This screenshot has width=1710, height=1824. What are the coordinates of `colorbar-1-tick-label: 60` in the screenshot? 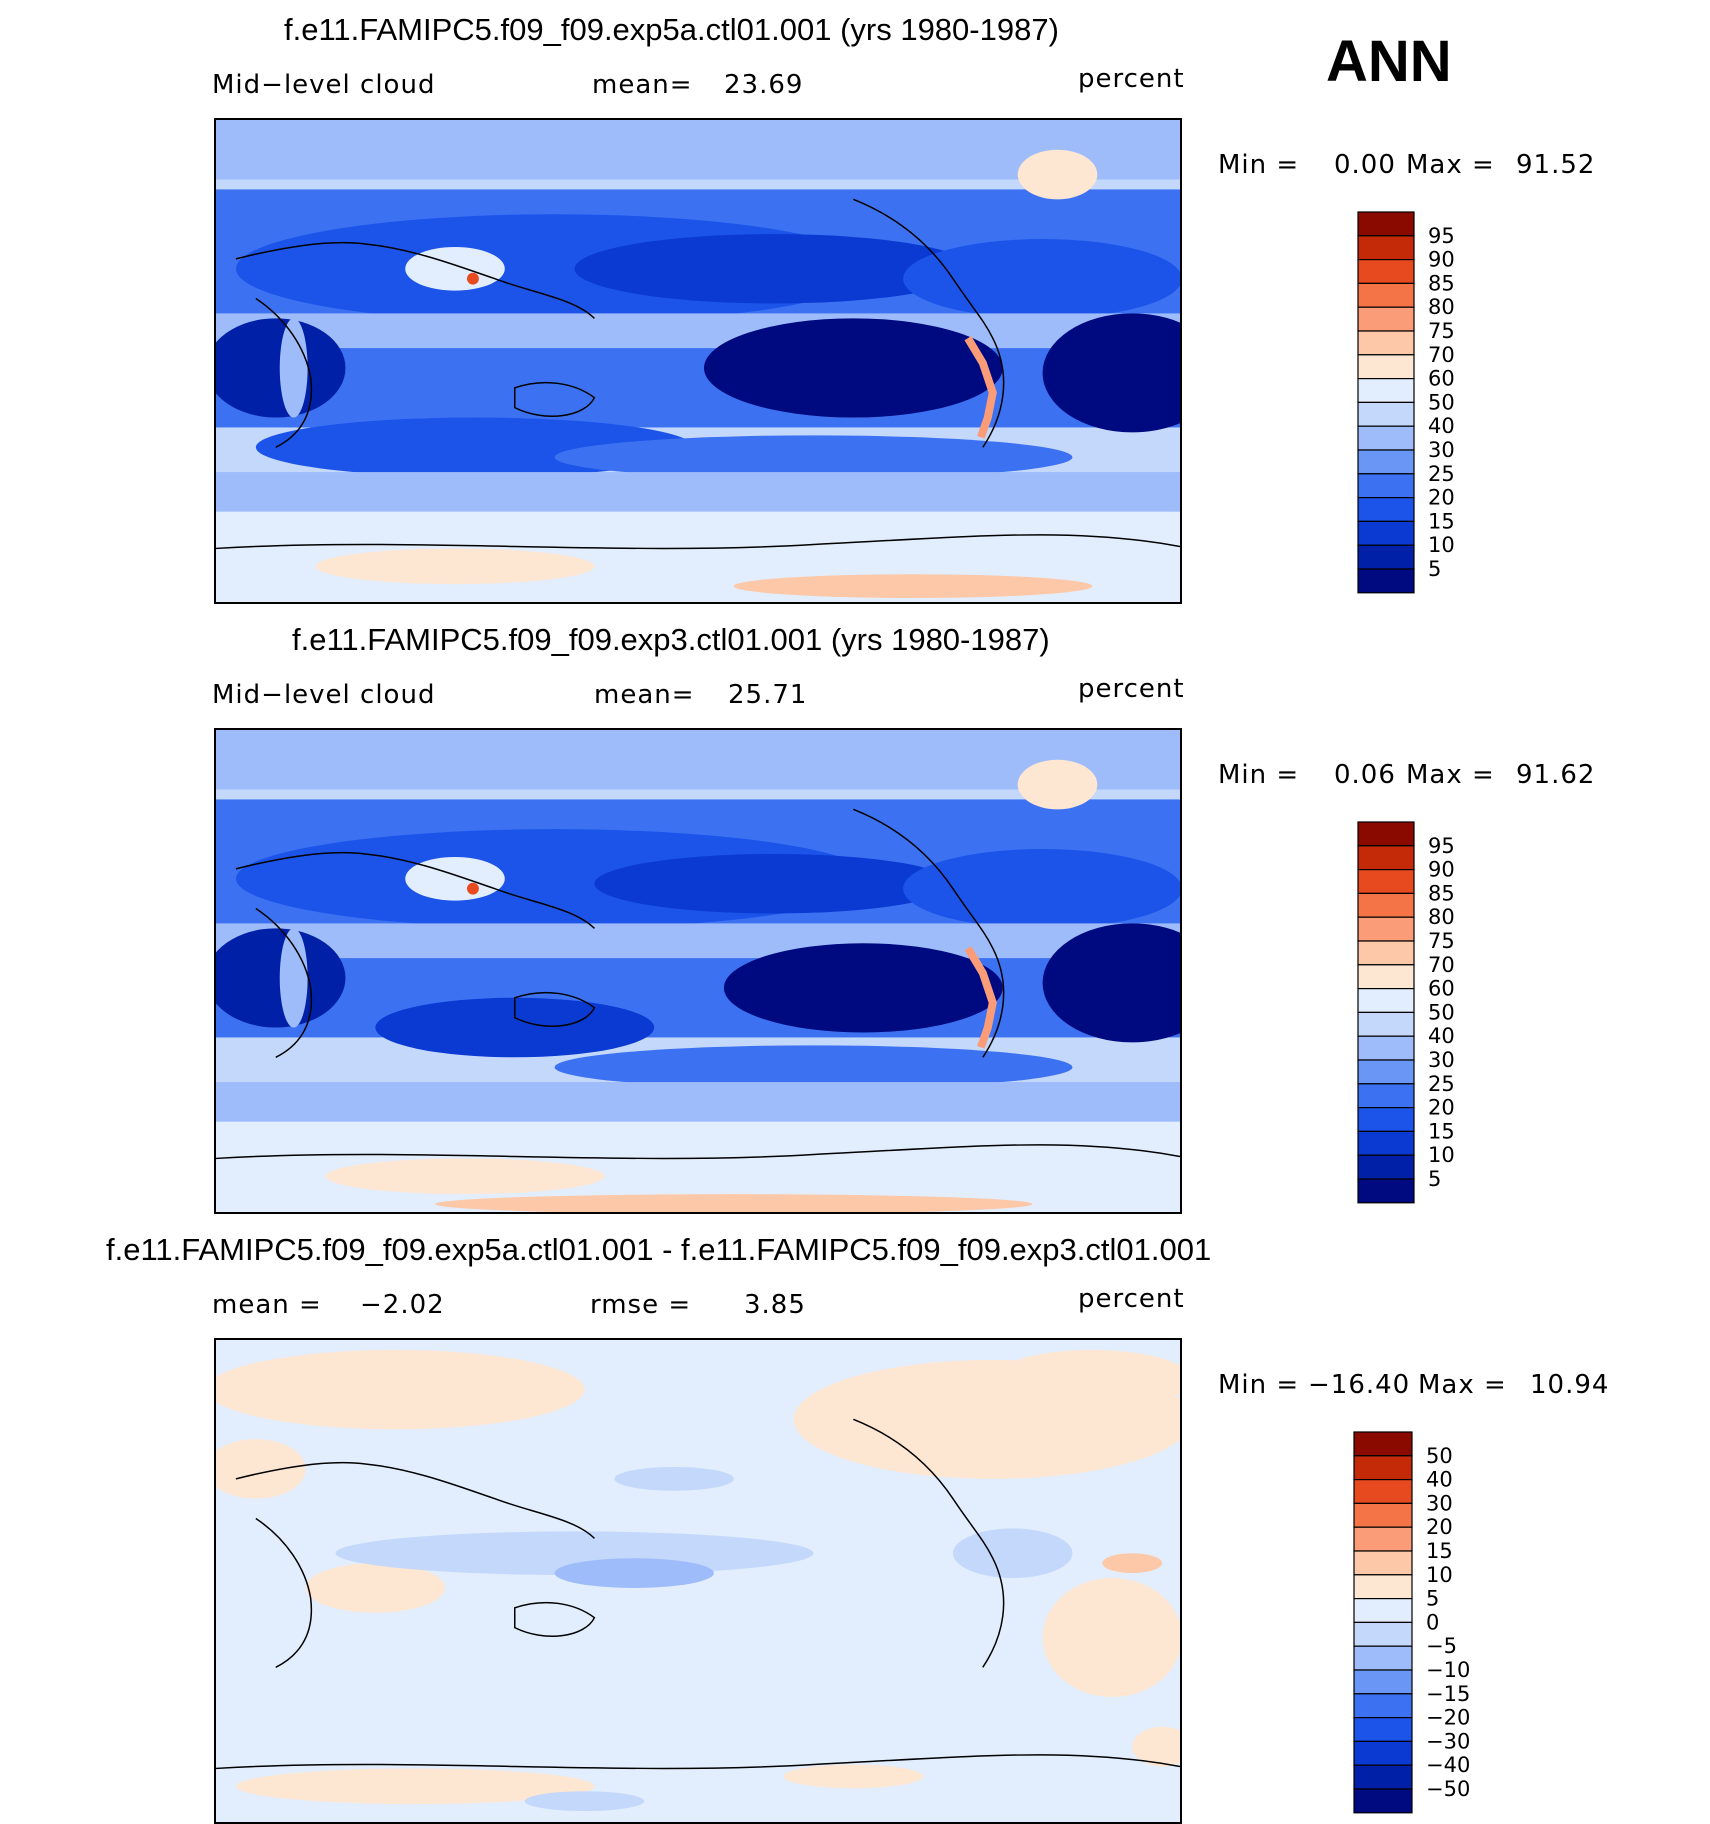 It's located at (1441, 379).